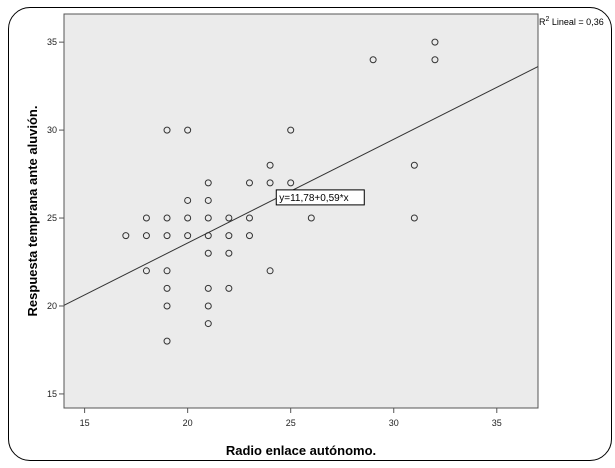 The image size is (615, 468). I want to click on equation-label-box: y=11,78+0,59*x, so click(320, 197).